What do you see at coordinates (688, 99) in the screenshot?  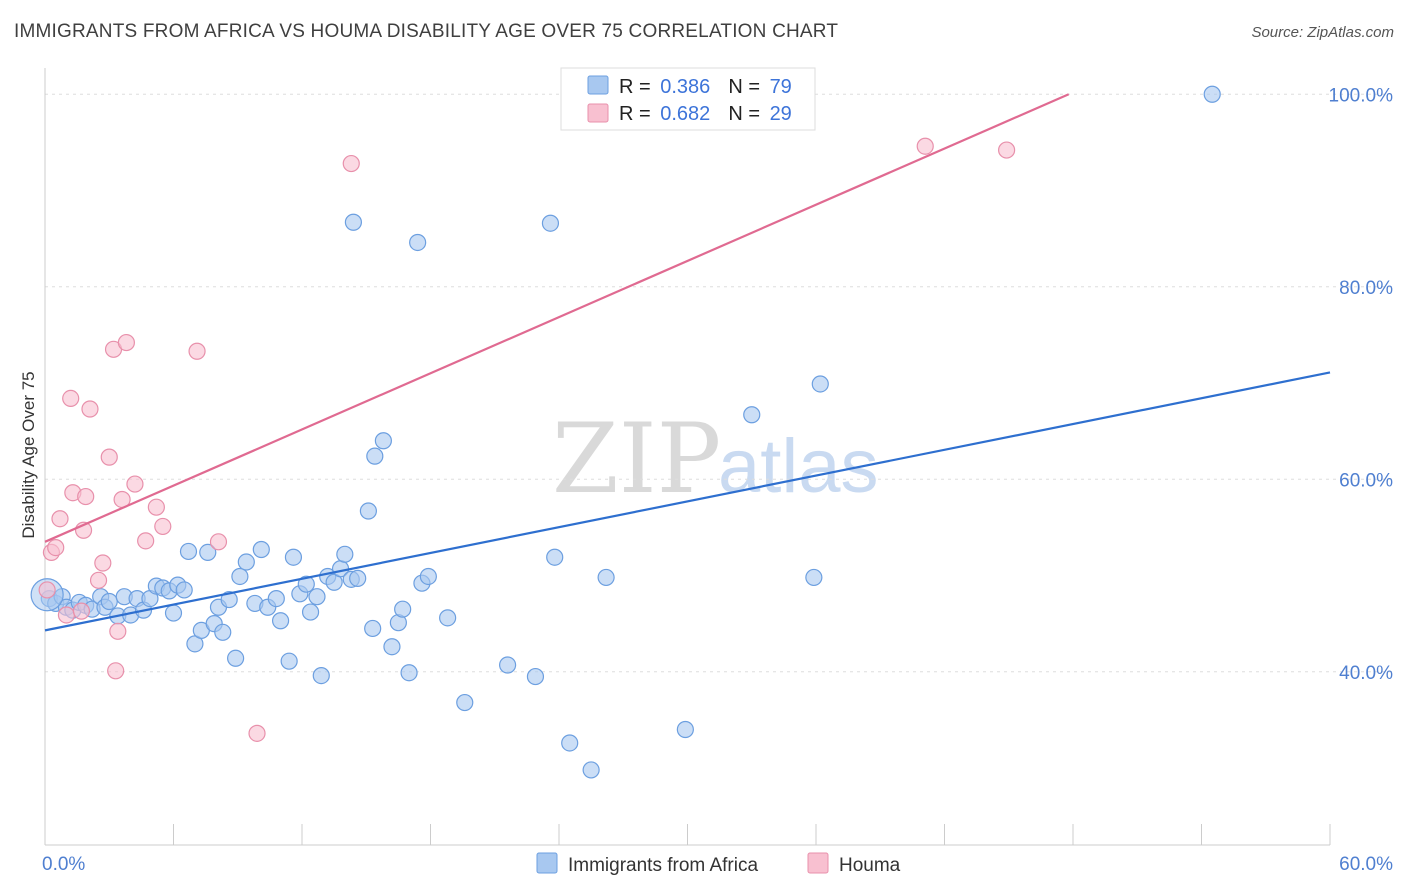 I see `legend: R = 0.386 N = 79 R = 0.682 N = 29` at bounding box center [688, 99].